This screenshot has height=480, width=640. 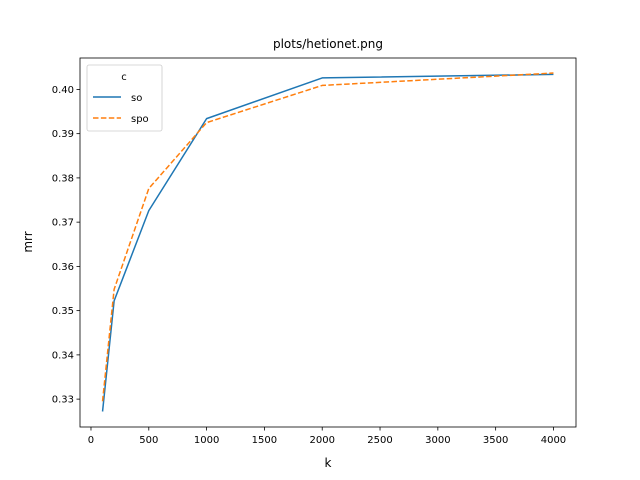 I want to click on x-tick-label: 3000, so click(x=437, y=440).